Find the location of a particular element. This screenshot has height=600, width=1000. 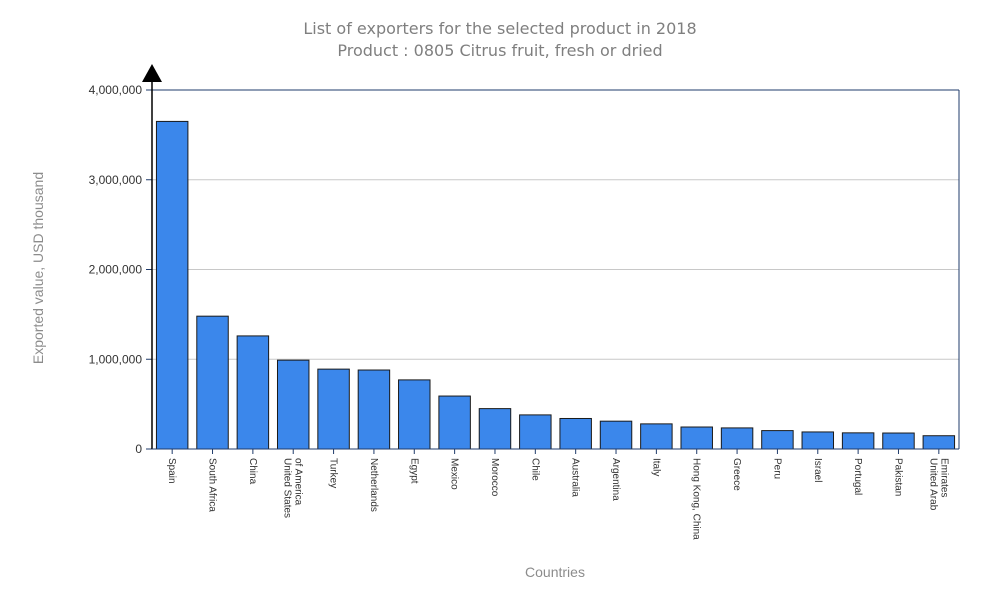

x-tick-label-line: South Africa is located at coordinates (212, 485).